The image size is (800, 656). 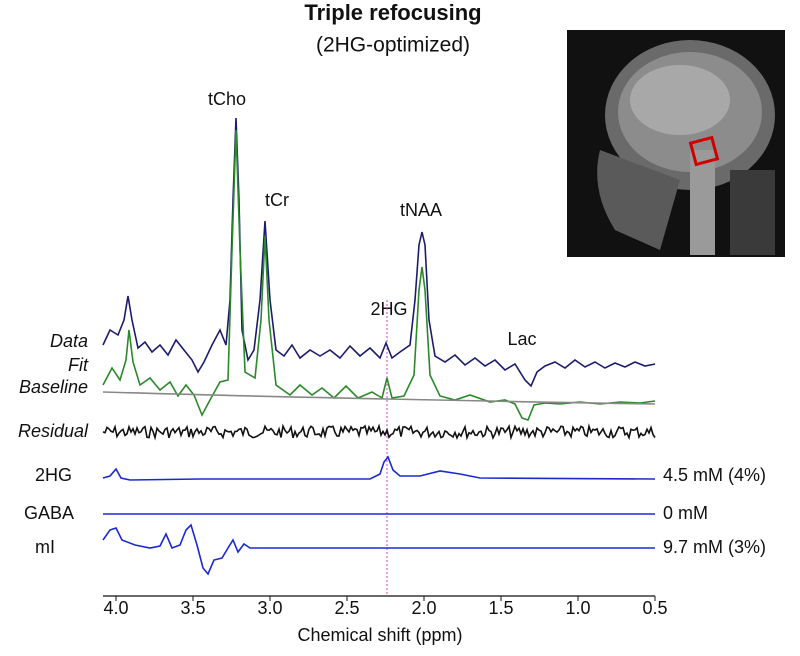 What do you see at coordinates (53, 444) in the screenshot?
I see `row-labels: Data Fit Baseline Residual 2HG GABA mI` at bounding box center [53, 444].